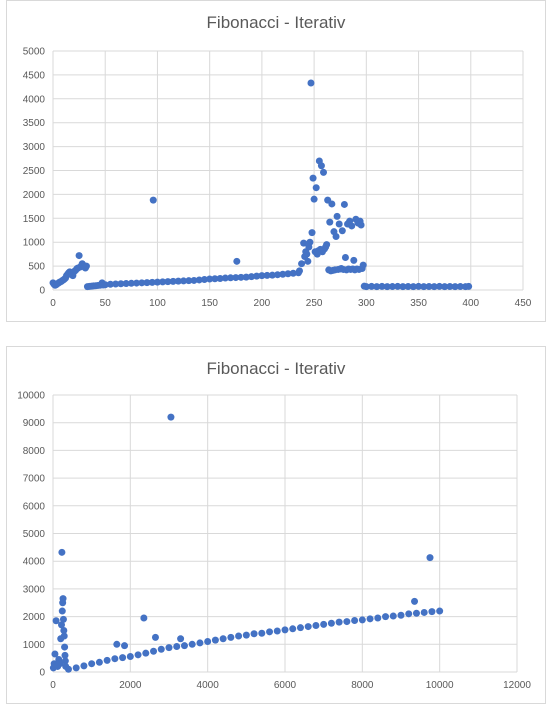 The image size is (546, 705). Describe the element at coordinates (34, 75) in the screenshot. I see `y-tick-label: 4500` at that location.